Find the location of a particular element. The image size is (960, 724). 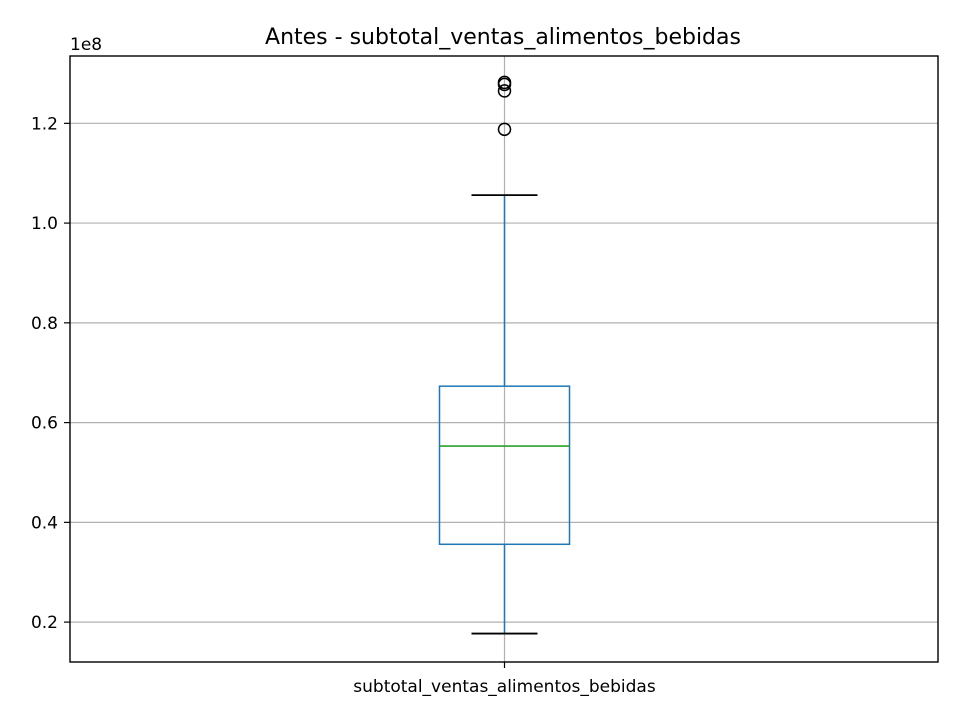

y-tick-label: 0.6 is located at coordinates (44, 424).